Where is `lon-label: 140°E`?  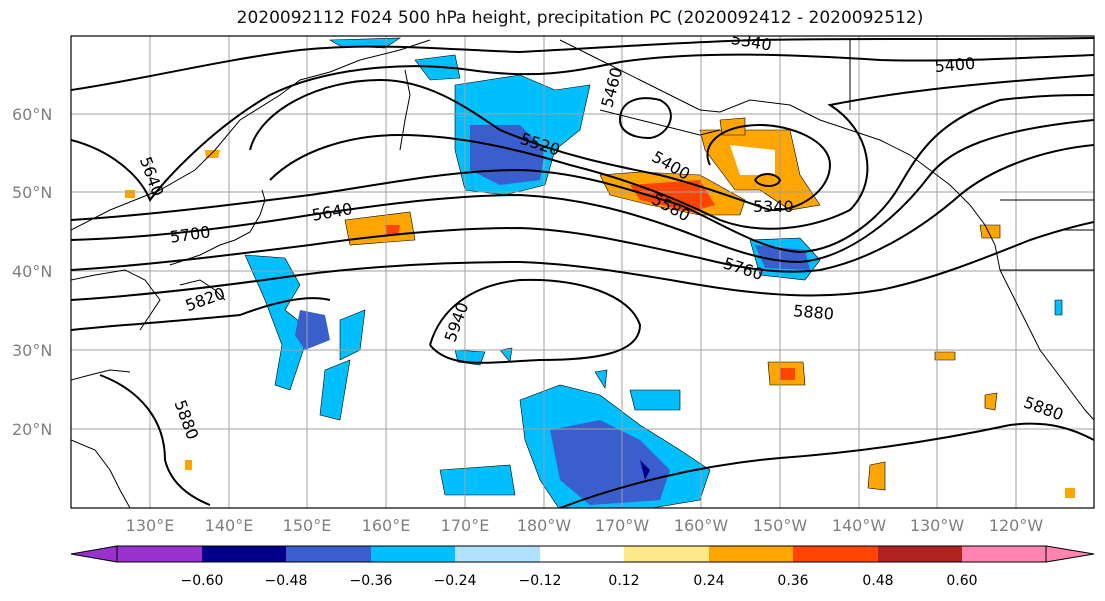
lon-label: 140°E is located at coordinates (229, 525).